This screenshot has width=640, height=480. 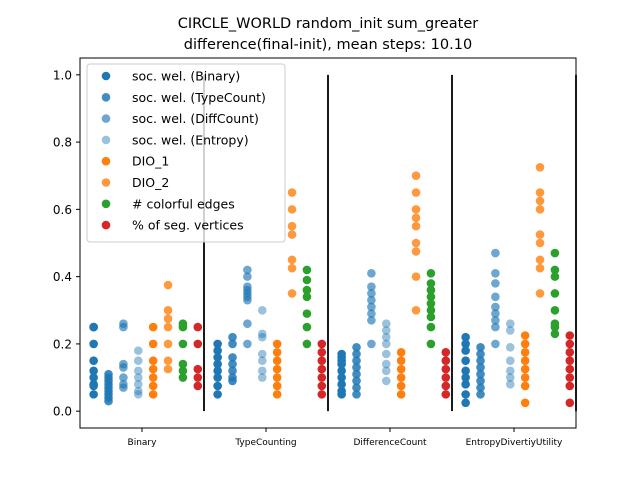 What do you see at coordinates (186, 76) in the screenshot?
I see `legend-label: soc. wel. (Binary)` at bounding box center [186, 76].